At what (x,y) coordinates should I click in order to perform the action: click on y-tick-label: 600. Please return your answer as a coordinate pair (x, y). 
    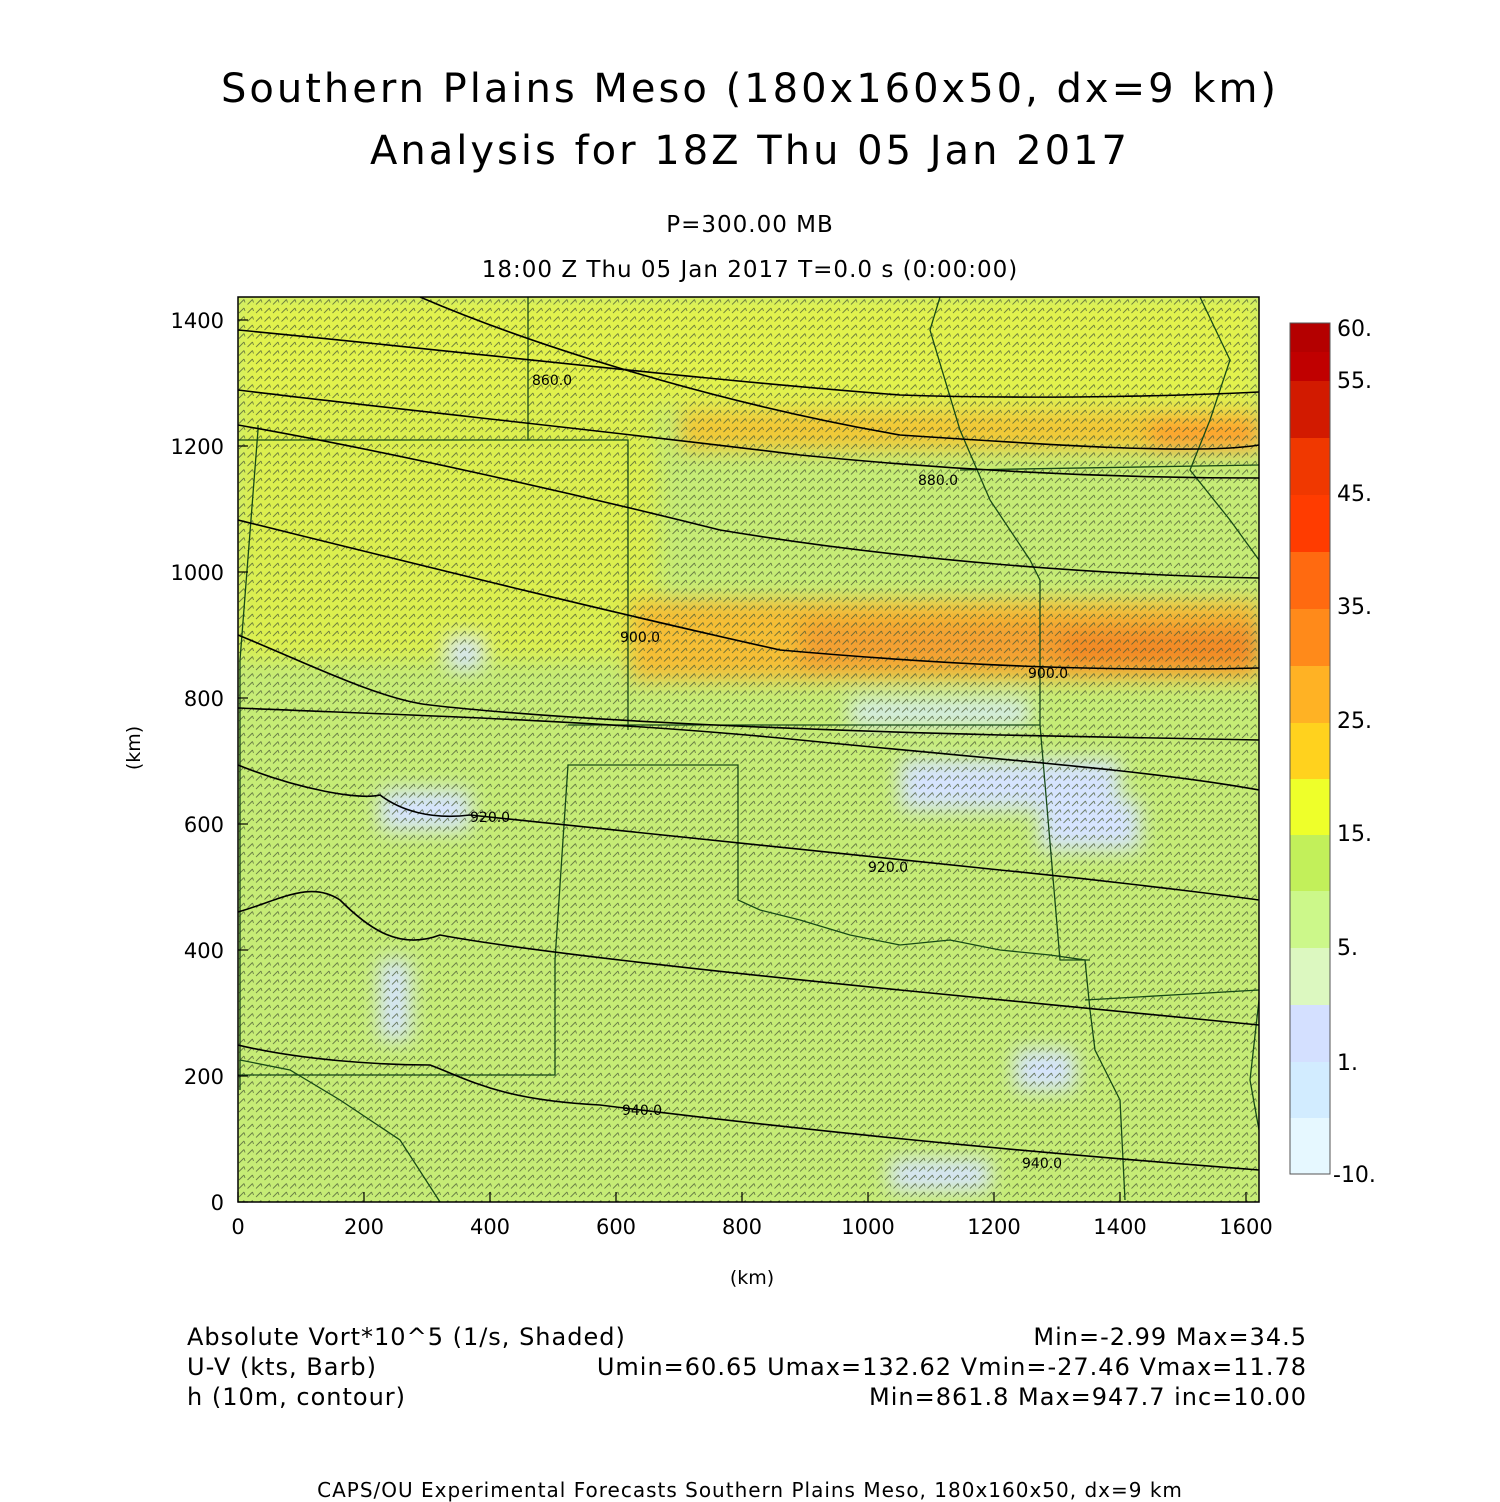
    Looking at the image, I should click on (204, 825).